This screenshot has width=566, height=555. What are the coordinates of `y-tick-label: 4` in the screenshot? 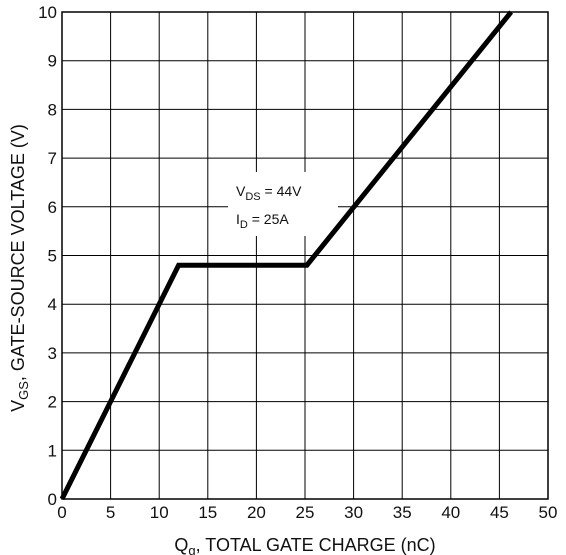 It's located at (52, 304).